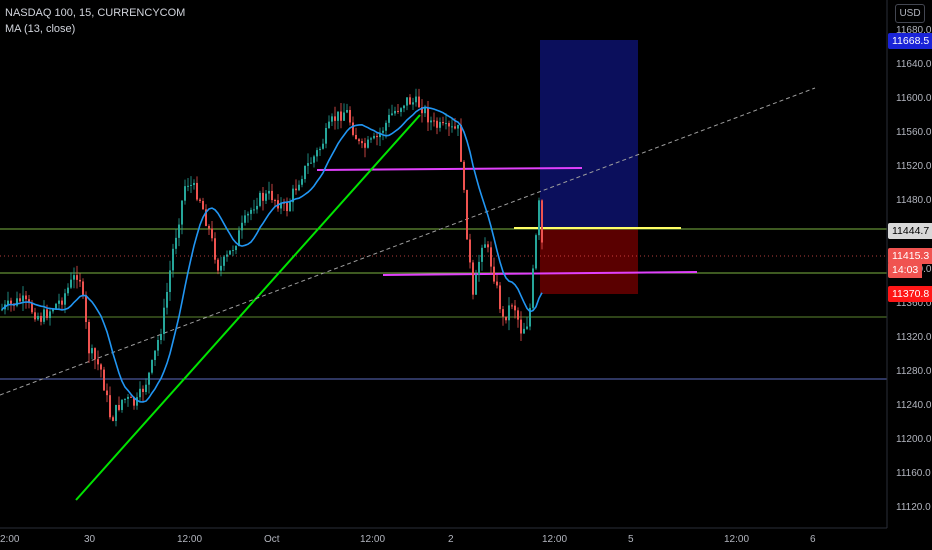 Image resolution: width=932 pixels, height=550 pixels. What do you see at coordinates (40, 29) in the screenshot?
I see `ma-indicator-label: MA (13, close)` at bounding box center [40, 29].